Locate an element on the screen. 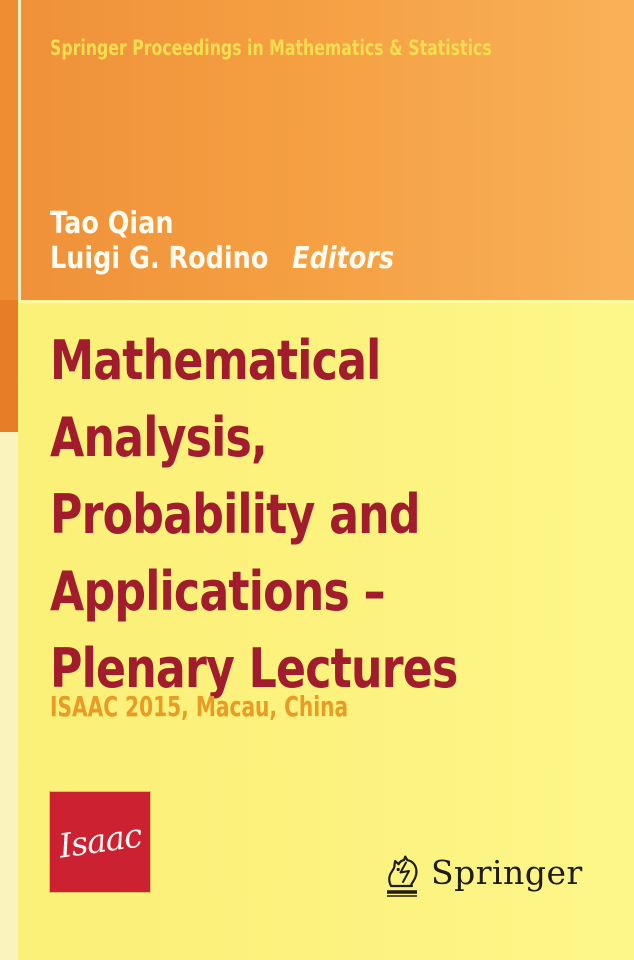 This screenshot has height=960, width=634. book-title-line-2: Analysis, is located at coordinates (159, 437).